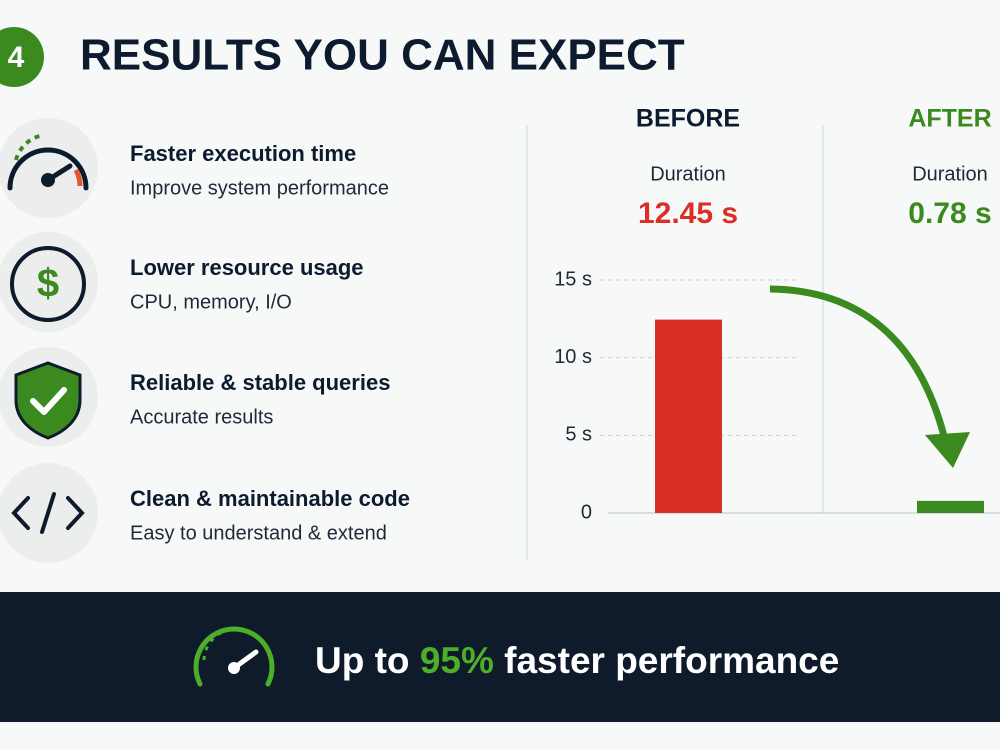 The width and height of the screenshot is (1000, 750). Describe the element at coordinates (869, 376) in the screenshot. I see `trend-arrow` at that location.